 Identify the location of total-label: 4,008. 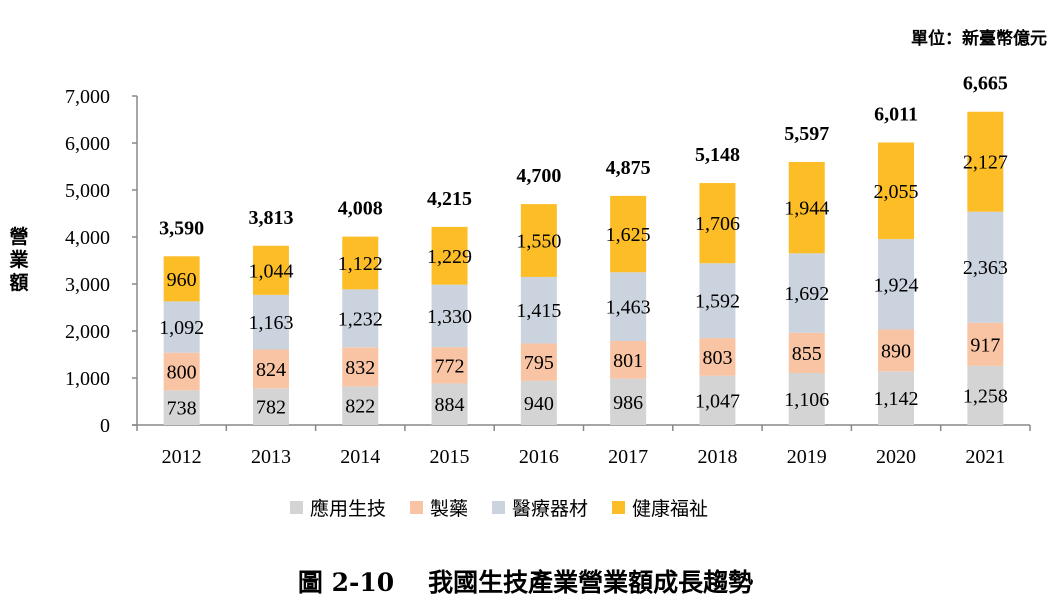
(360, 209).